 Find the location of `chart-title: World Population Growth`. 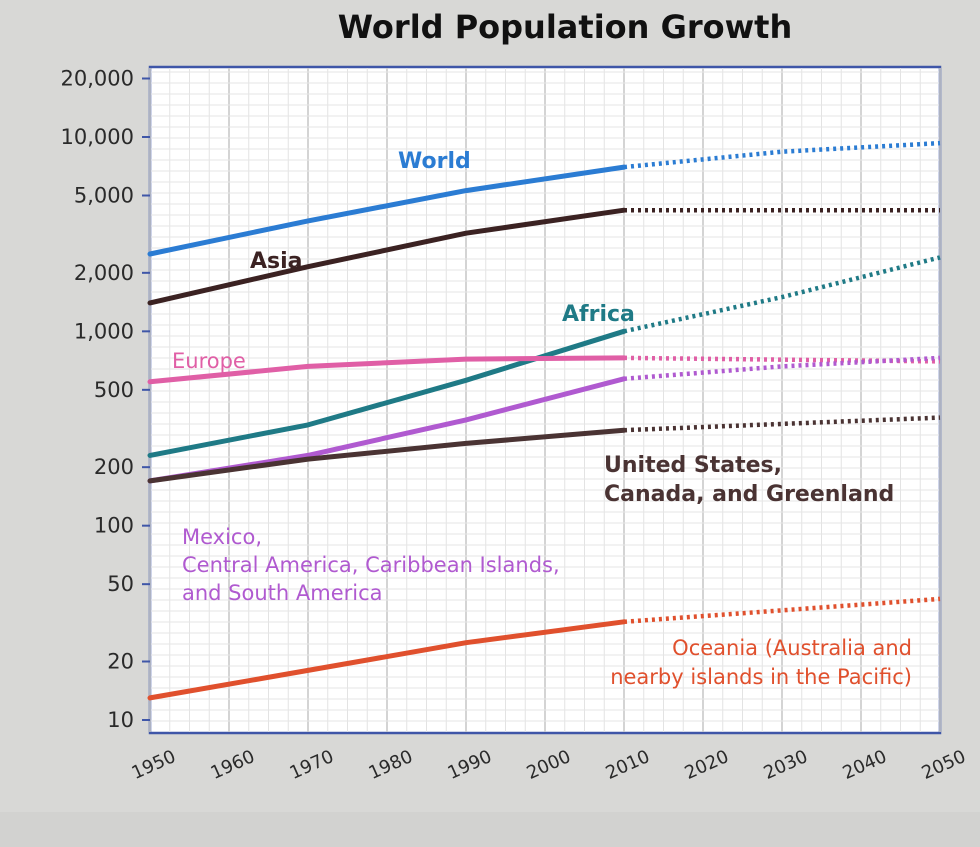

chart-title: World Population Growth is located at coordinates (565, 27).